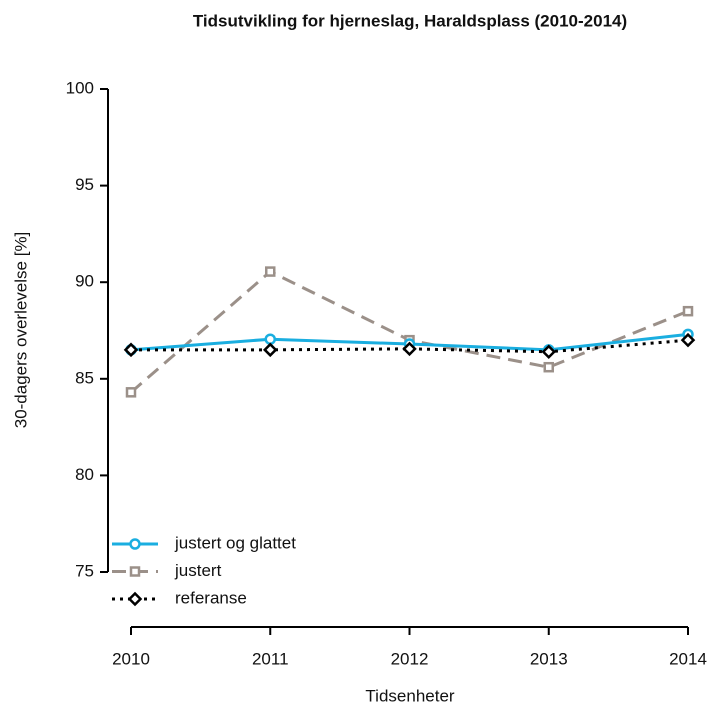 This screenshot has width=718, height=720. Describe the element at coordinates (84, 570) in the screenshot. I see `y-tick-label: 75` at that location.